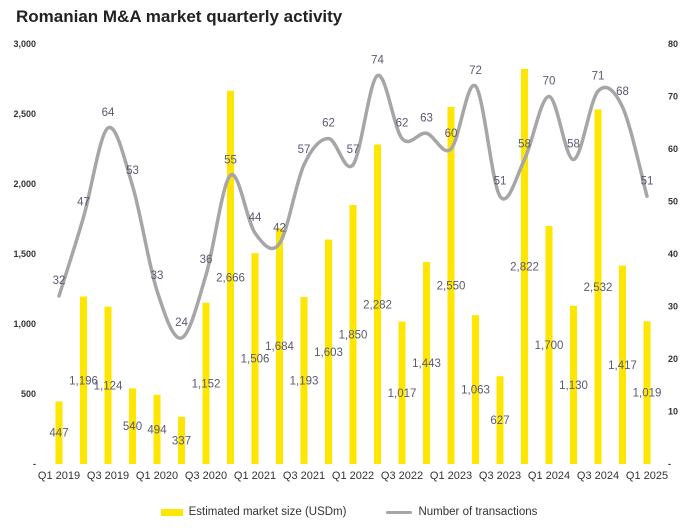 The width and height of the screenshot is (698, 528). What do you see at coordinates (255, 476) in the screenshot?
I see `x-tick-label: Q1 2021` at bounding box center [255, 476].